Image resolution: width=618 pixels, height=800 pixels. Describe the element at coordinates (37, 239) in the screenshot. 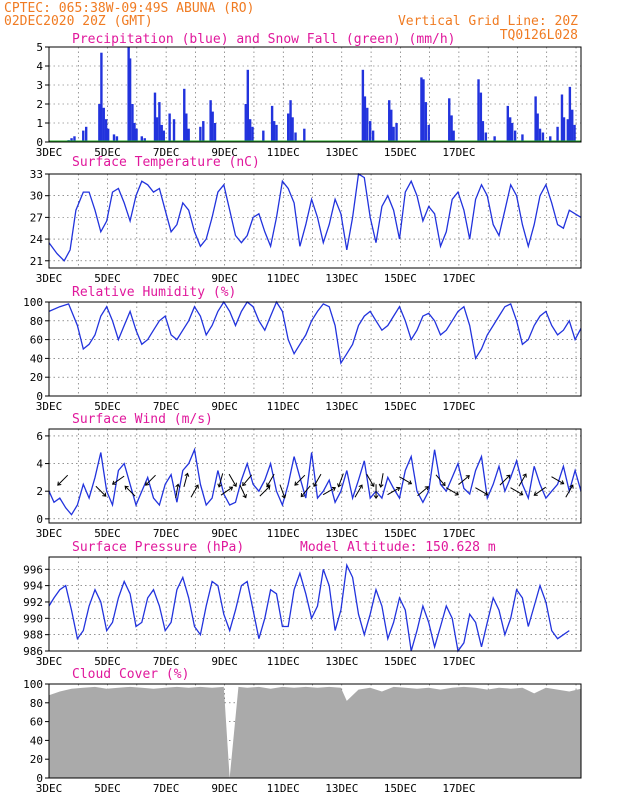

I see `ytick-label: 24` at that location.